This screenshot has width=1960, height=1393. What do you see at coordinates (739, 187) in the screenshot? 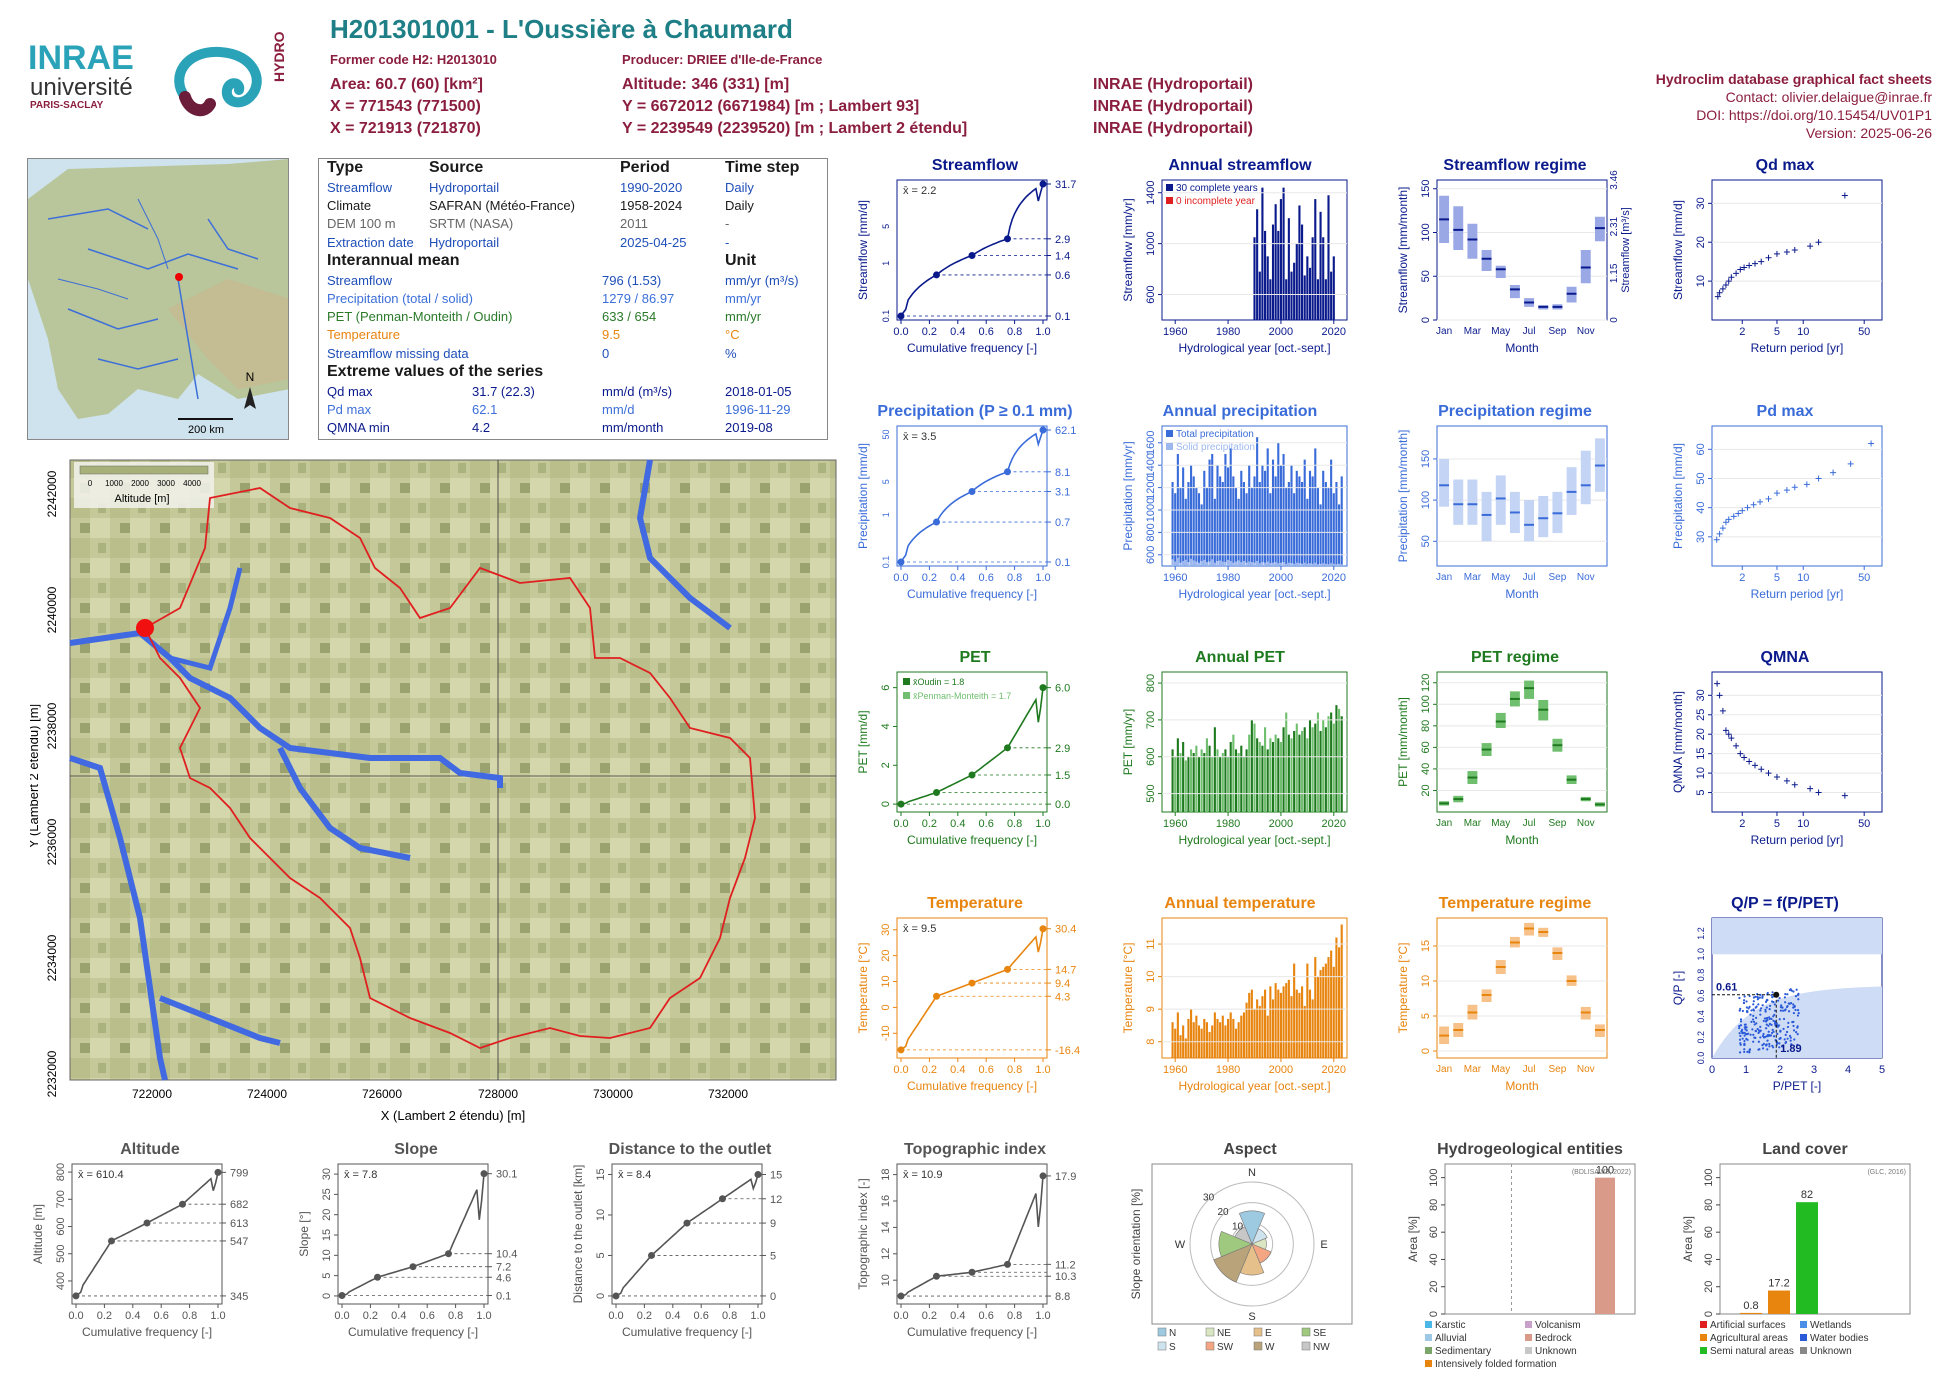
I see `row-step: Daily` at bounding box center [739, 187].